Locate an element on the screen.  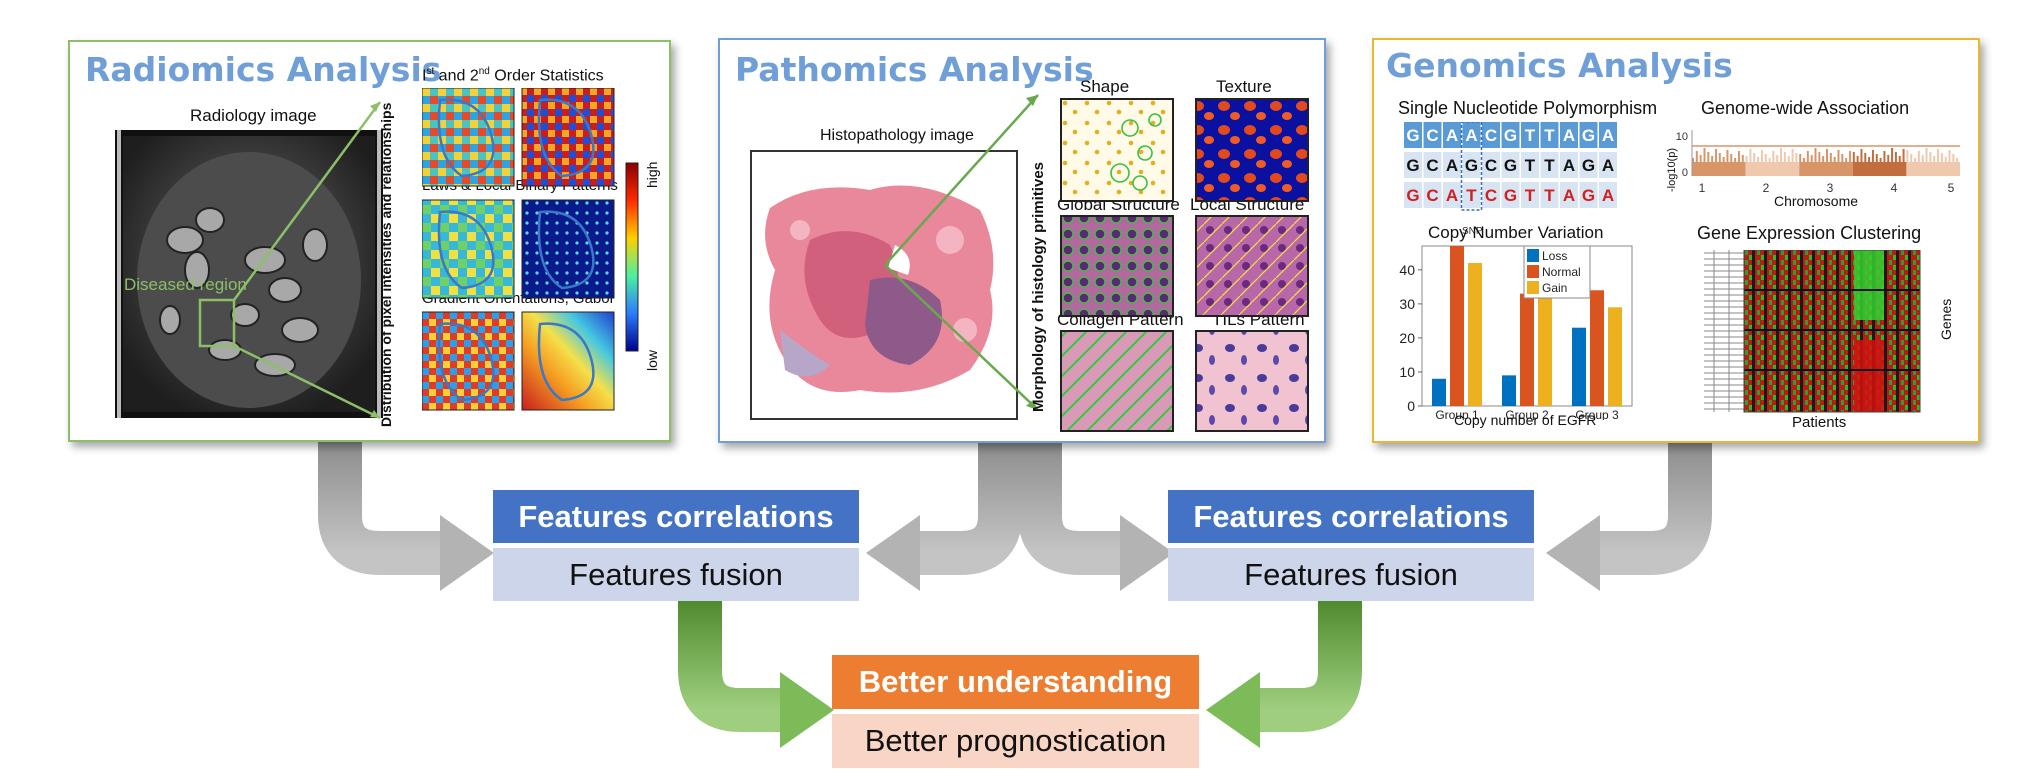
gwas-xlabel: Chromosome is located at coordinates (1816, 201).